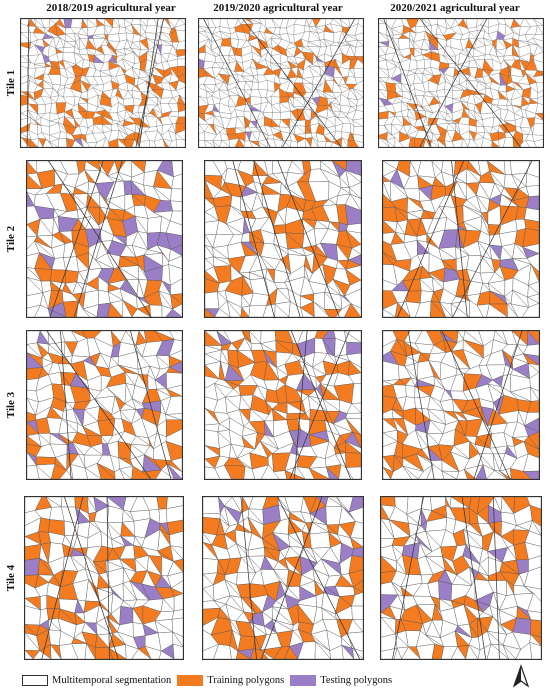 This screenshot has height=695, width=550. I want to click on row-header-tile-3: Tile 3, so click(11, 405).